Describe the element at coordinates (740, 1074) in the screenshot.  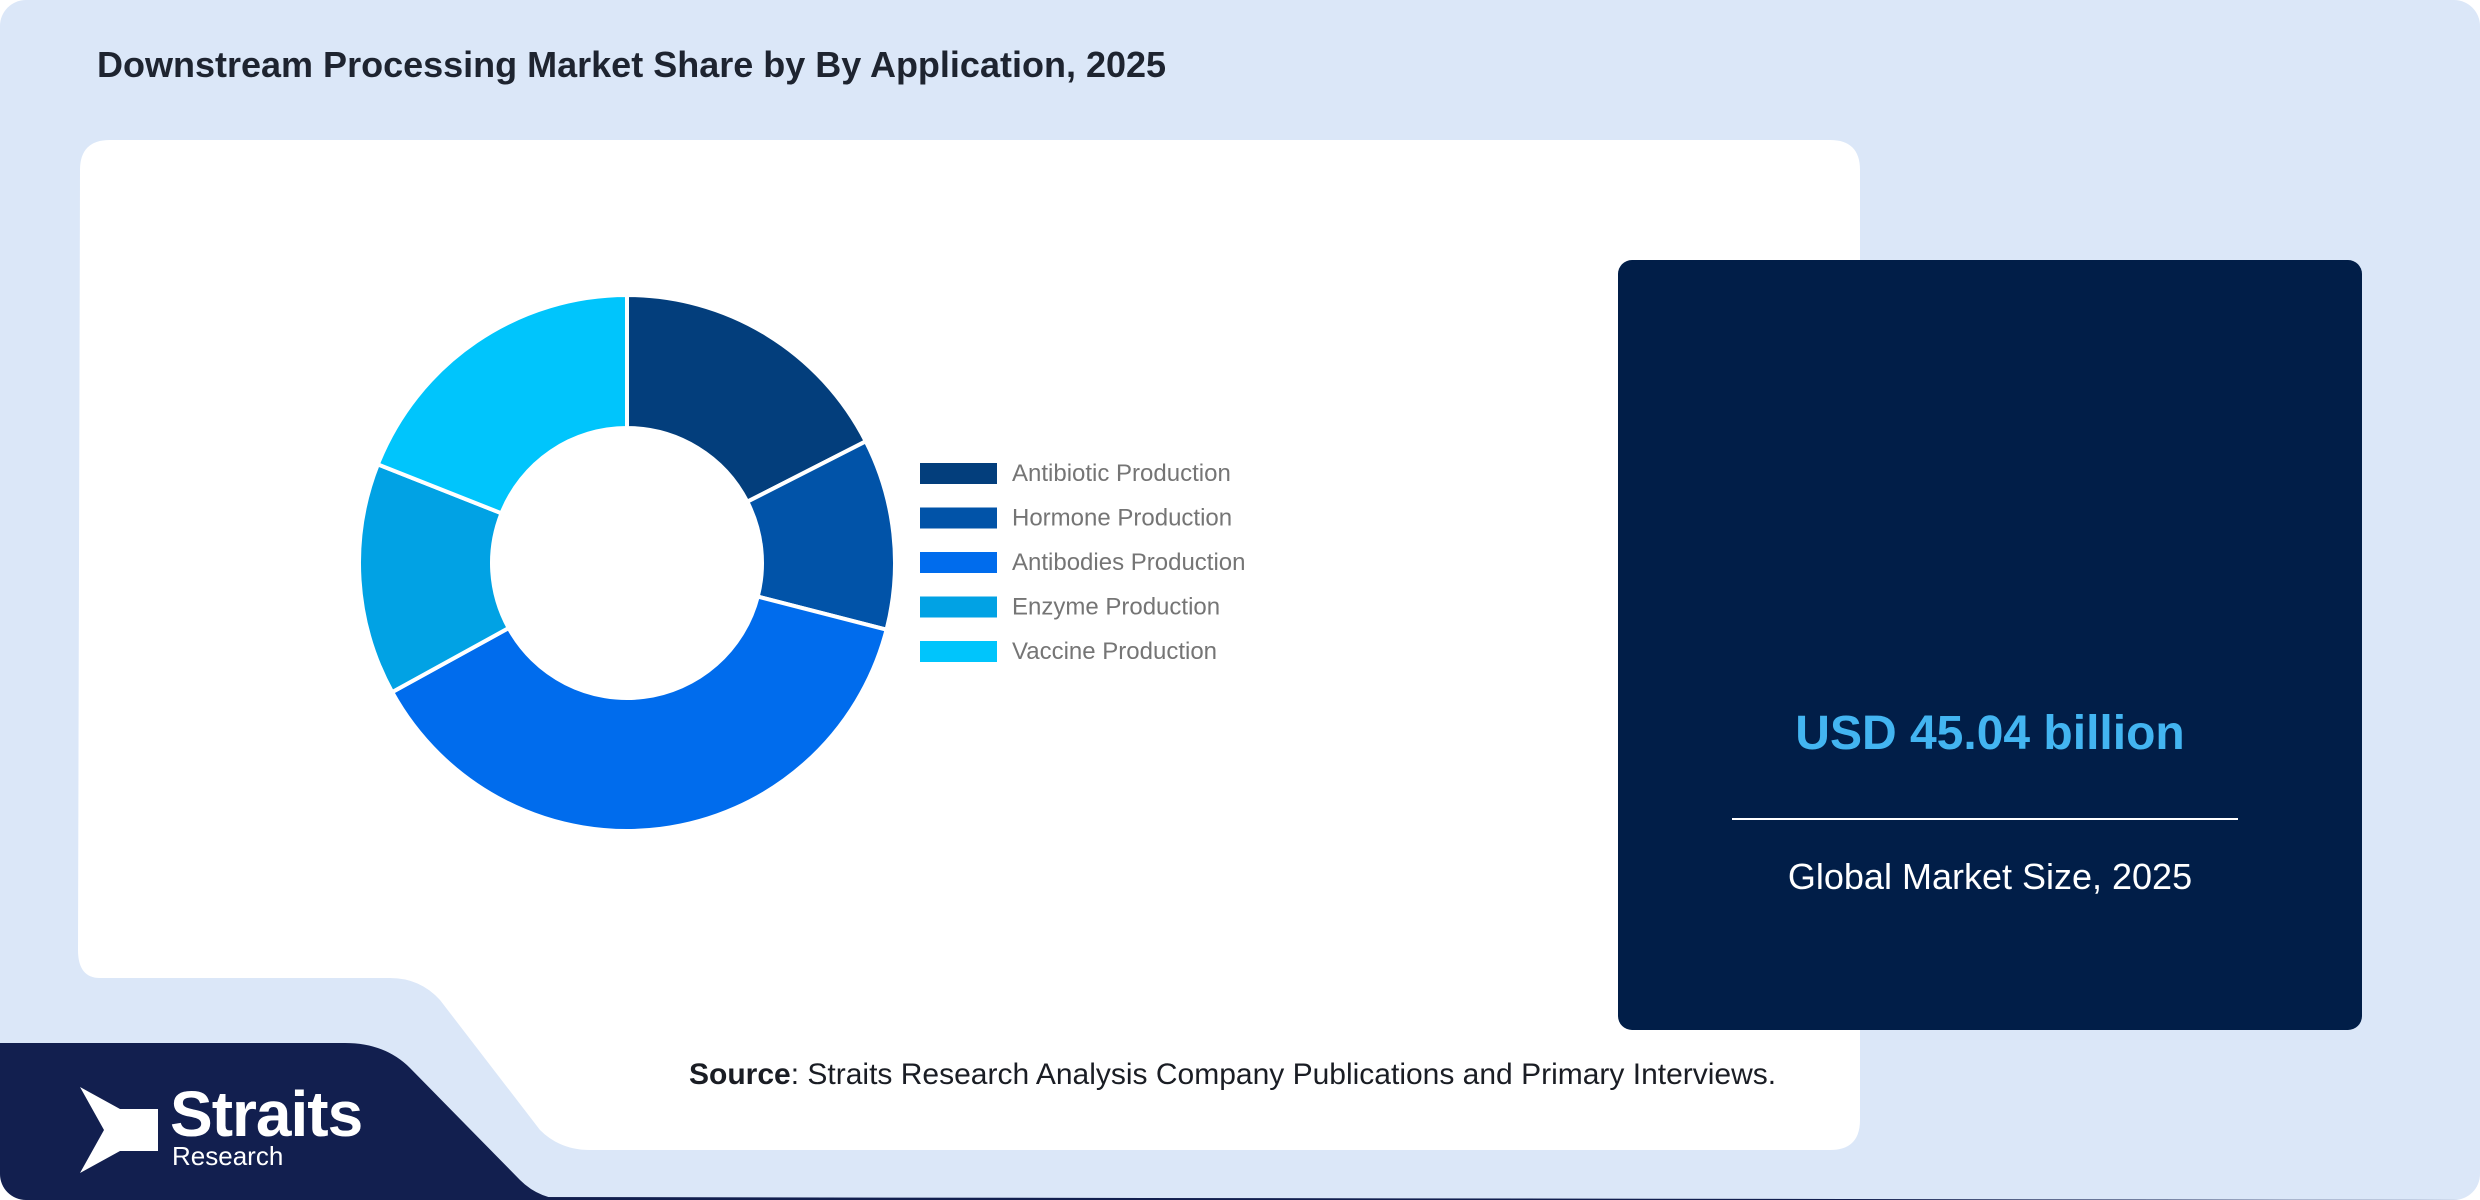
I see `source-prefix: Source` at that location.